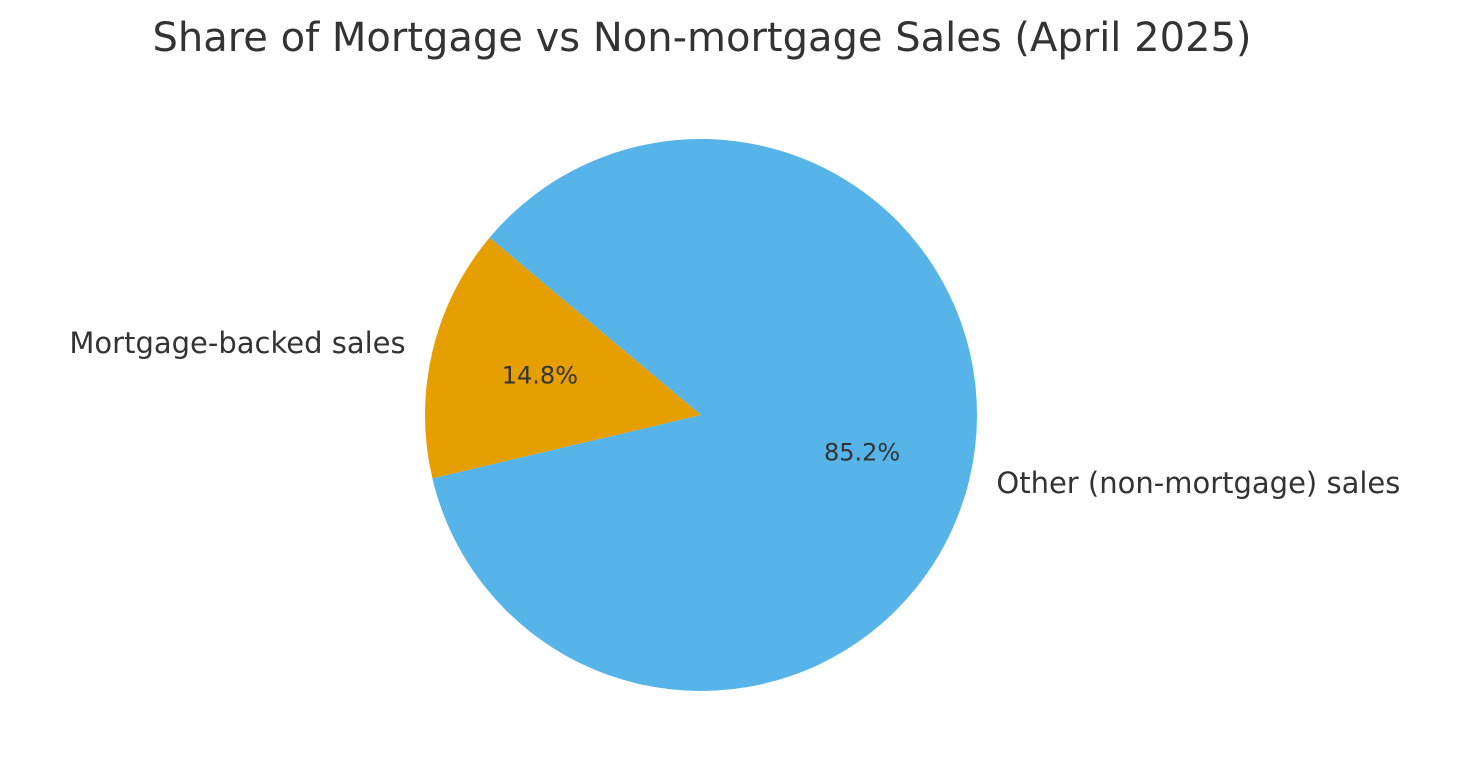  I want to click on pie-slice, so click(563, 358).